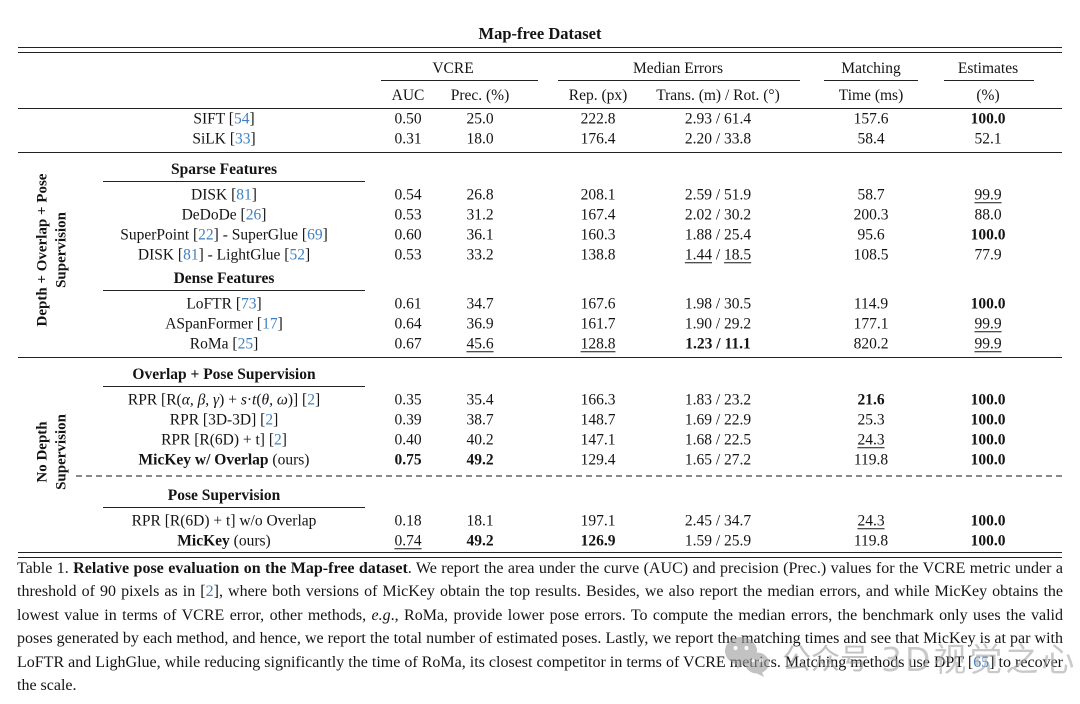 This screenshot has width=1080, height=704. I want to click on method-text: MicKey, so click(203, 541).